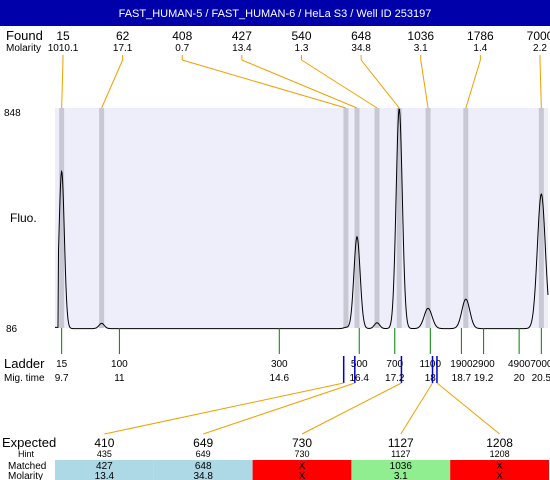 The width and height of the screenshot is (550, 480). What do you see at coordinates (105, 475) in the screenshot?
I see `matched-molarity: 13.4` at bounding box center [105, 475].